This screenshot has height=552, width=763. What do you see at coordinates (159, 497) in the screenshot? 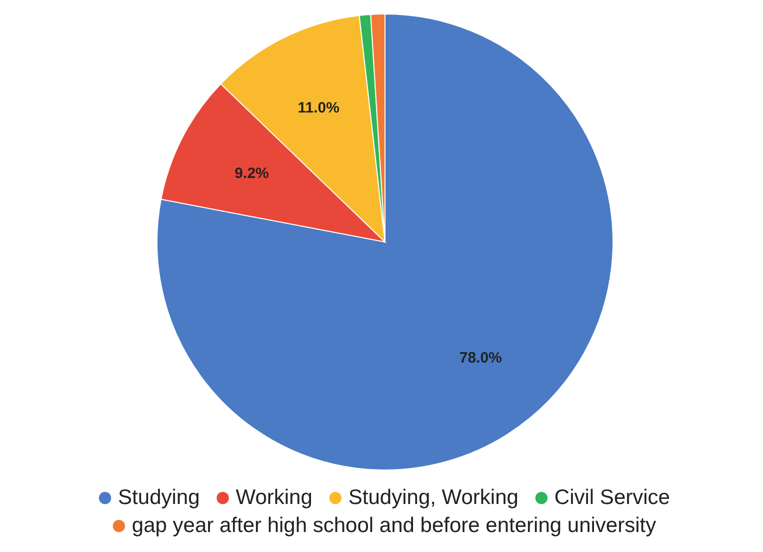
I see `legend-label: Studying` at bounding box center [159, 497].